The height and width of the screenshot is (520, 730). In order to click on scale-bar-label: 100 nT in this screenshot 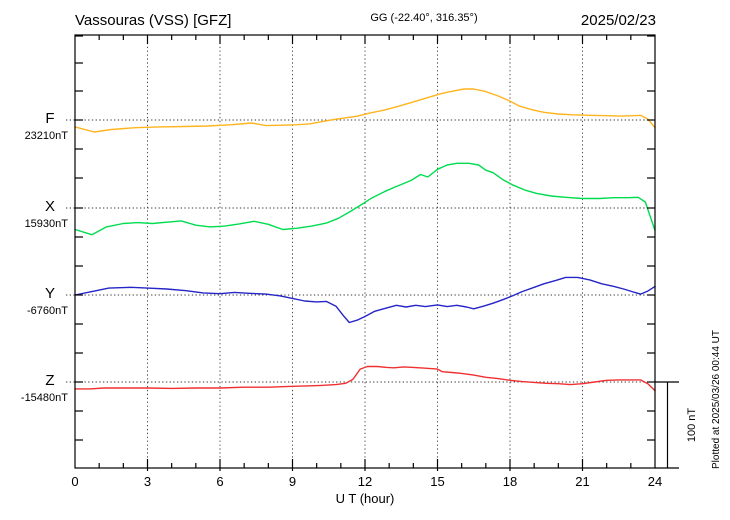, I will do `click(692, 425)`.